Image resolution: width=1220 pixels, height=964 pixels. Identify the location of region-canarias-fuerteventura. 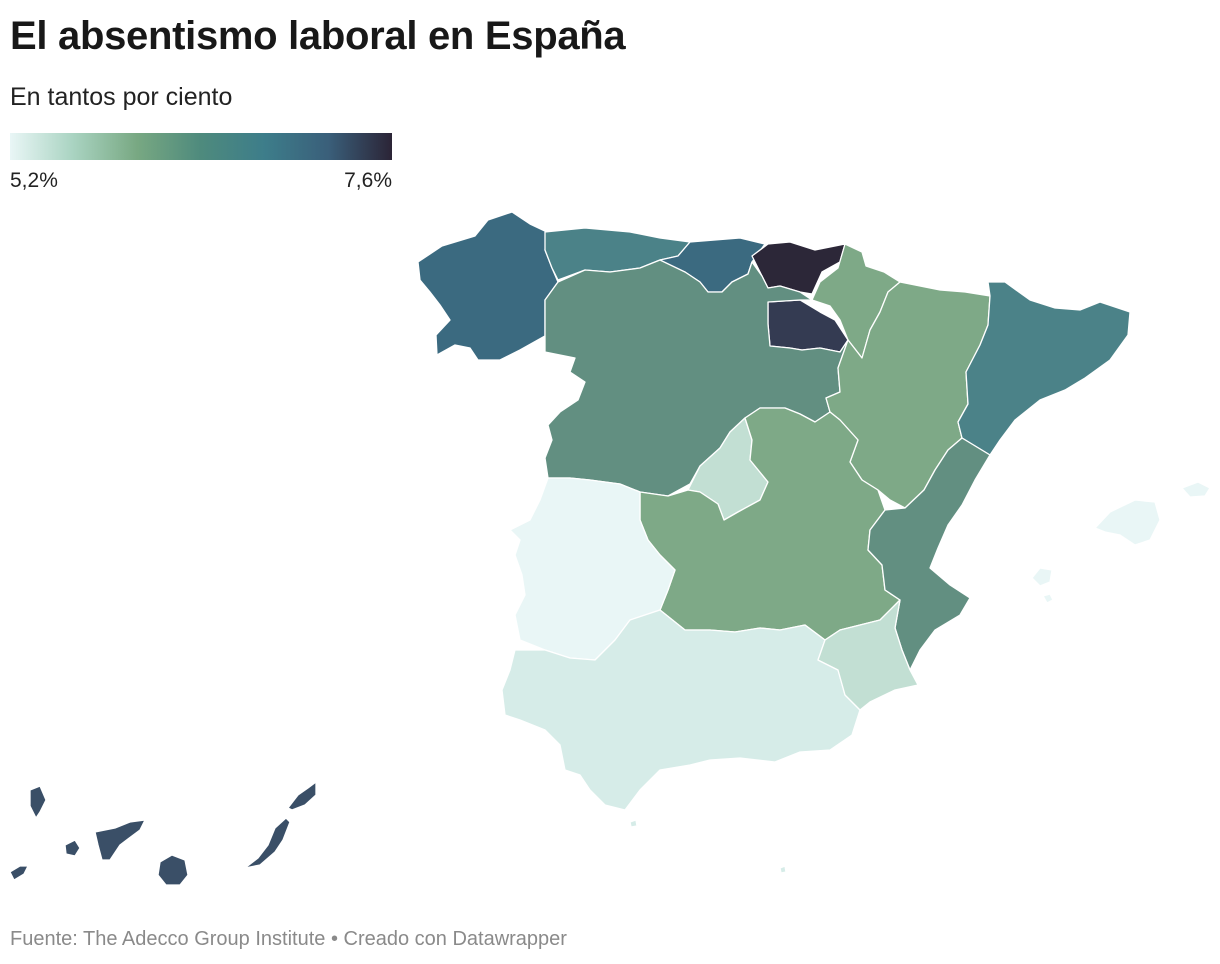
(267, 843).